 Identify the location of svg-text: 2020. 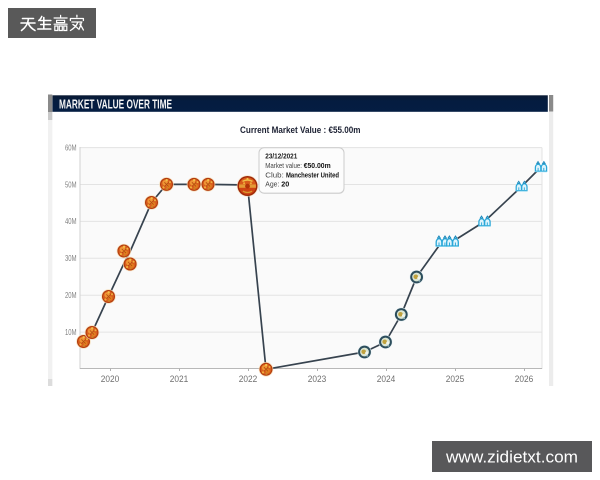
(110, 379).